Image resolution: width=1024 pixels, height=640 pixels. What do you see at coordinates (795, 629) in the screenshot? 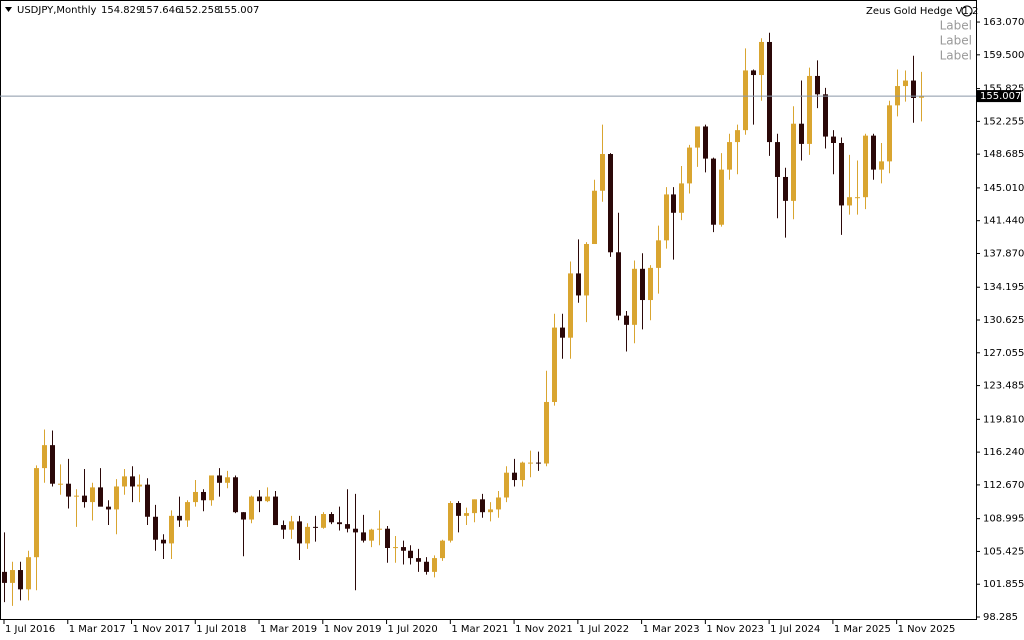
I see `x-tick-label: 1 Jul 2024` at bounding box center [795, 629].